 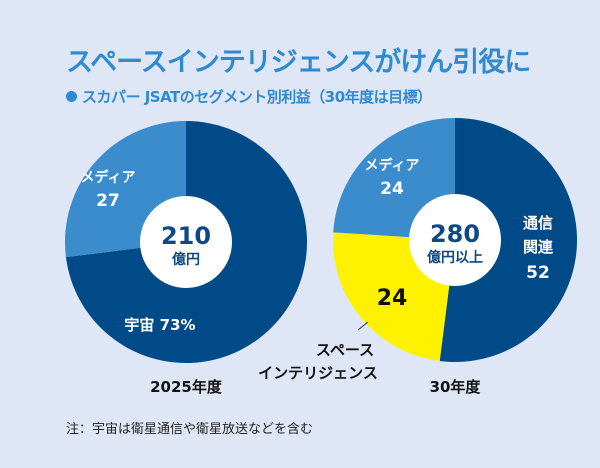 I want to click on slice-label: 宇宙 73%, so click(x=159, y=325).